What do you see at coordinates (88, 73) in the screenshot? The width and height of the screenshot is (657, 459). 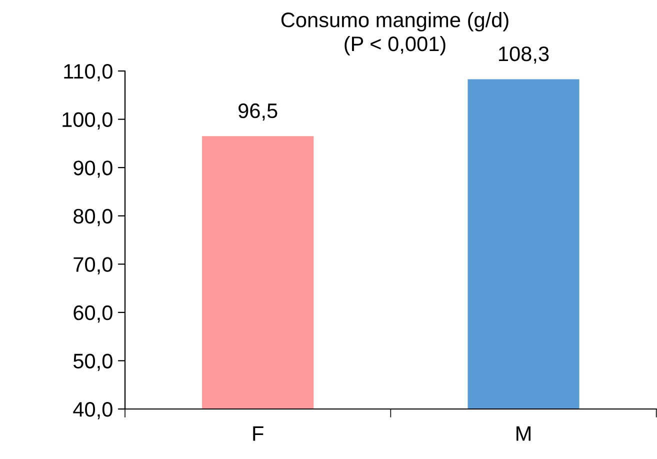 I see `y-tick-label: 110,0` at bounding box center [88, 73].